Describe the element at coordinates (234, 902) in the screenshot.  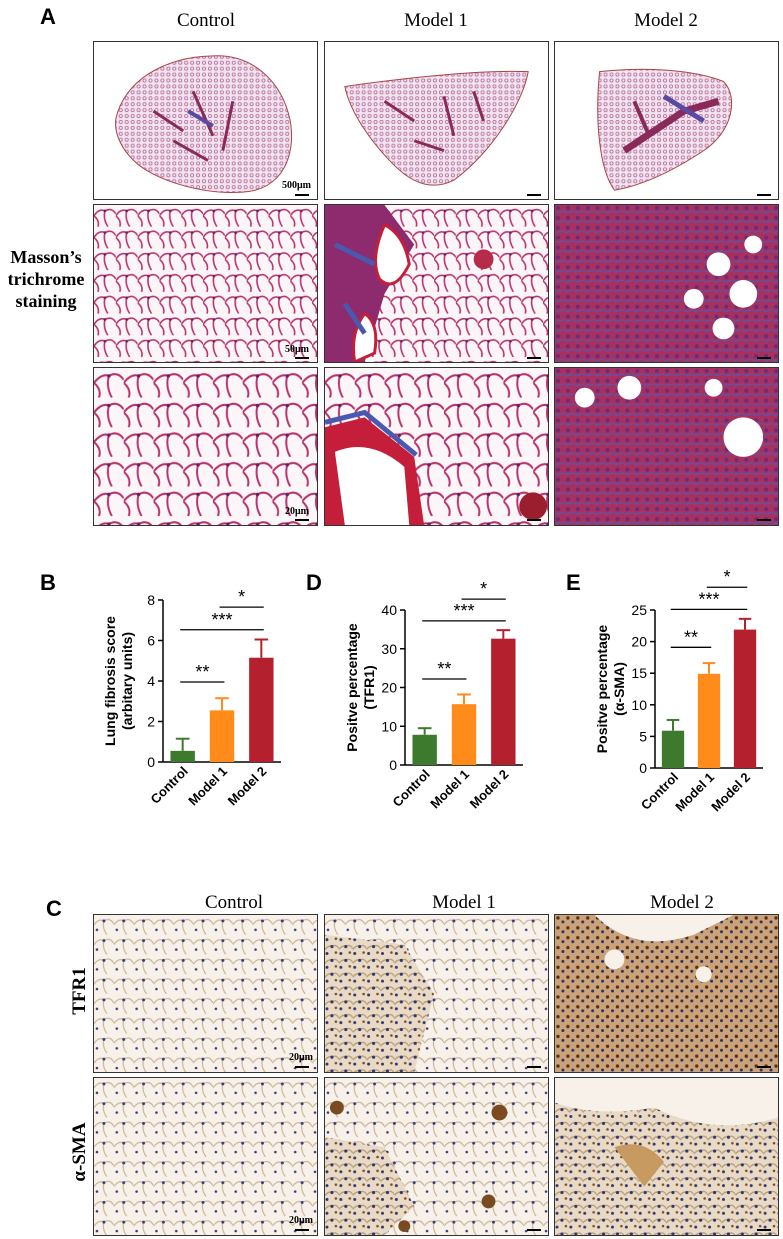
I see `panel-c-column-control: Control` at that location.